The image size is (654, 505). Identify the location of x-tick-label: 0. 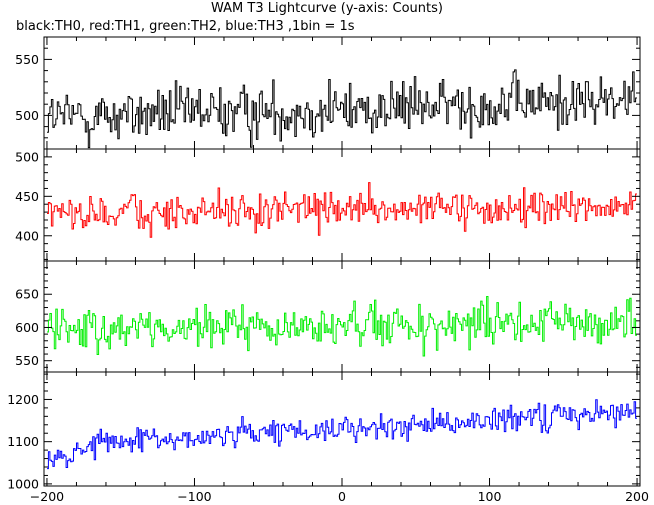
(342, 496).